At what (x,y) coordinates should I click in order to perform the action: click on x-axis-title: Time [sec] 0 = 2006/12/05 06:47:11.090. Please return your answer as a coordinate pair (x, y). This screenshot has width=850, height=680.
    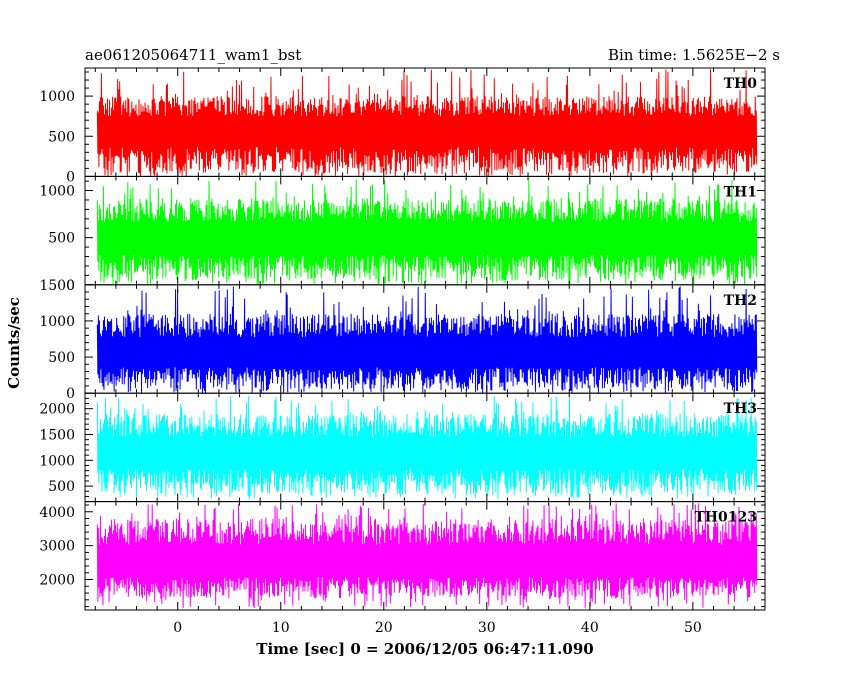
    Looking at the image, I should click on (424, 649).